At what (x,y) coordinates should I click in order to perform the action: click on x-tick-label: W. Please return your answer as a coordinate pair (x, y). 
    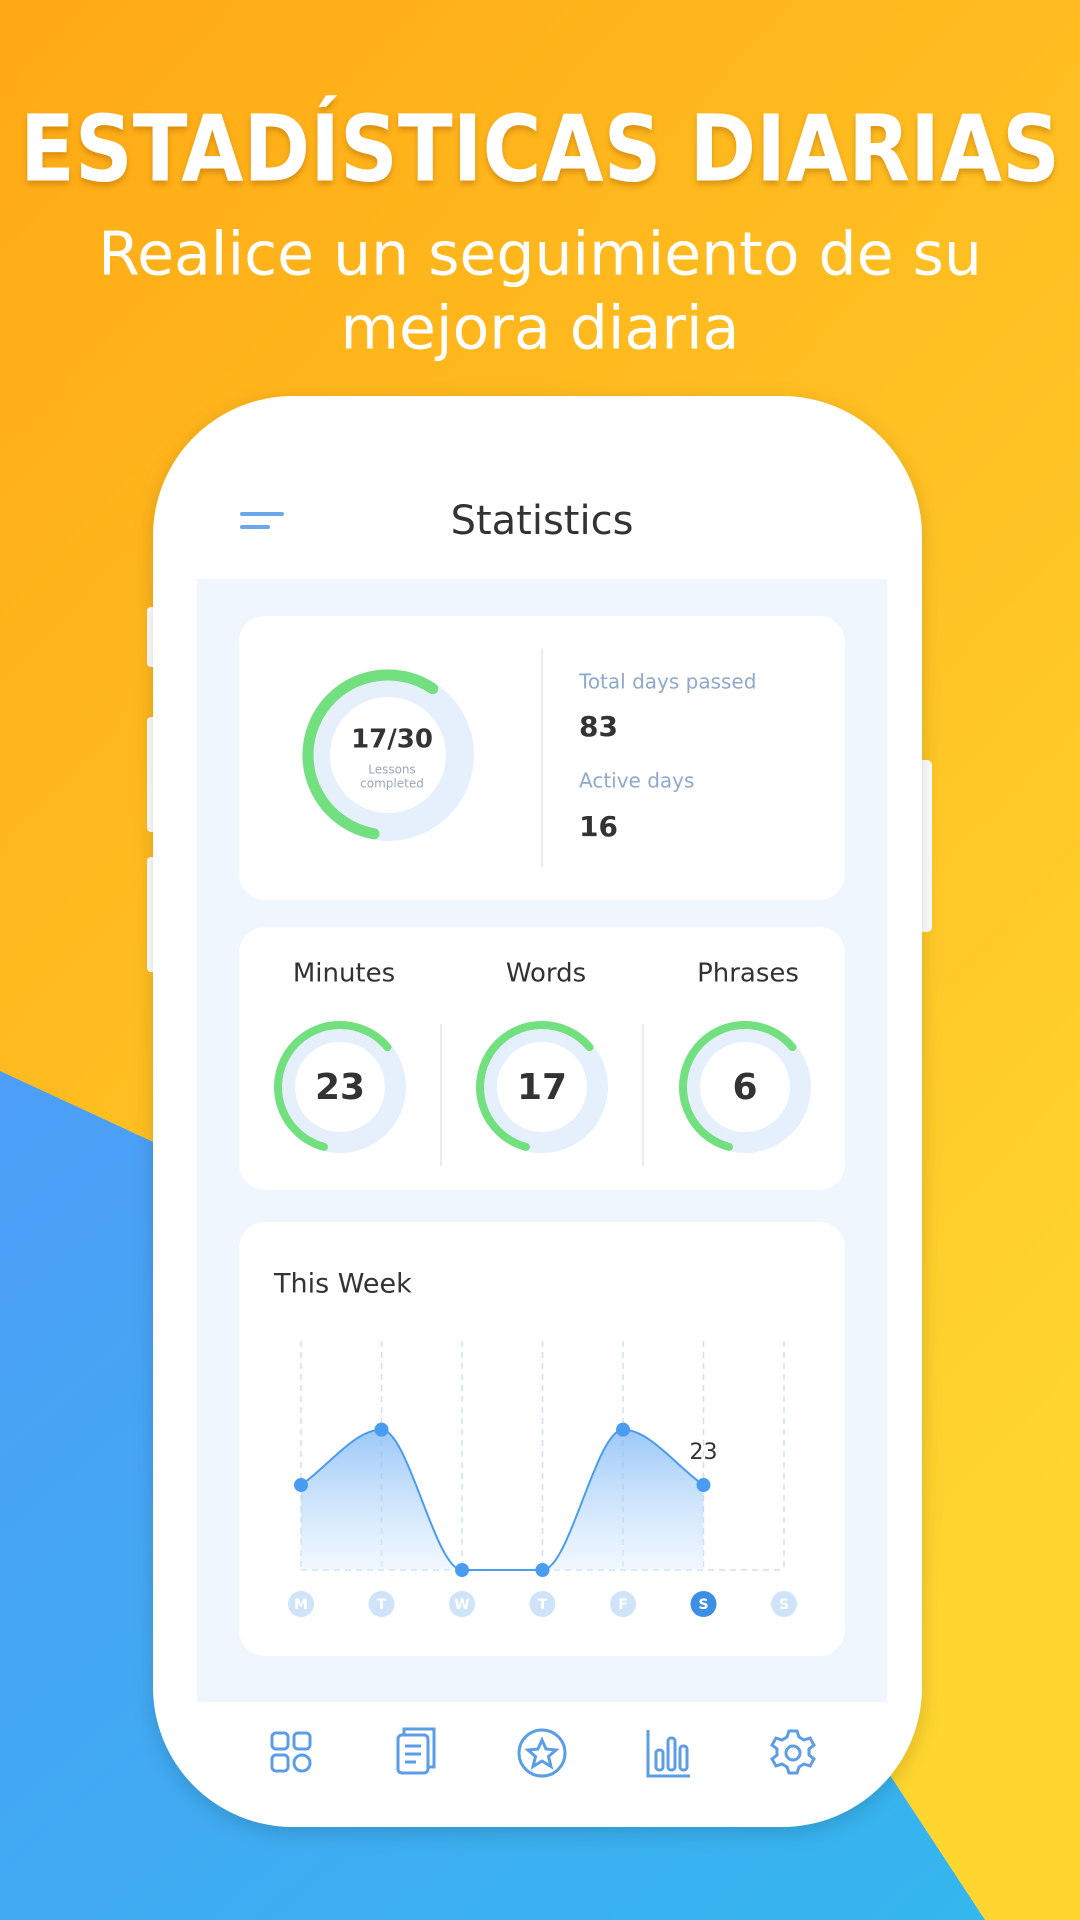
    Looking at the image, I should click on (461, 1605).